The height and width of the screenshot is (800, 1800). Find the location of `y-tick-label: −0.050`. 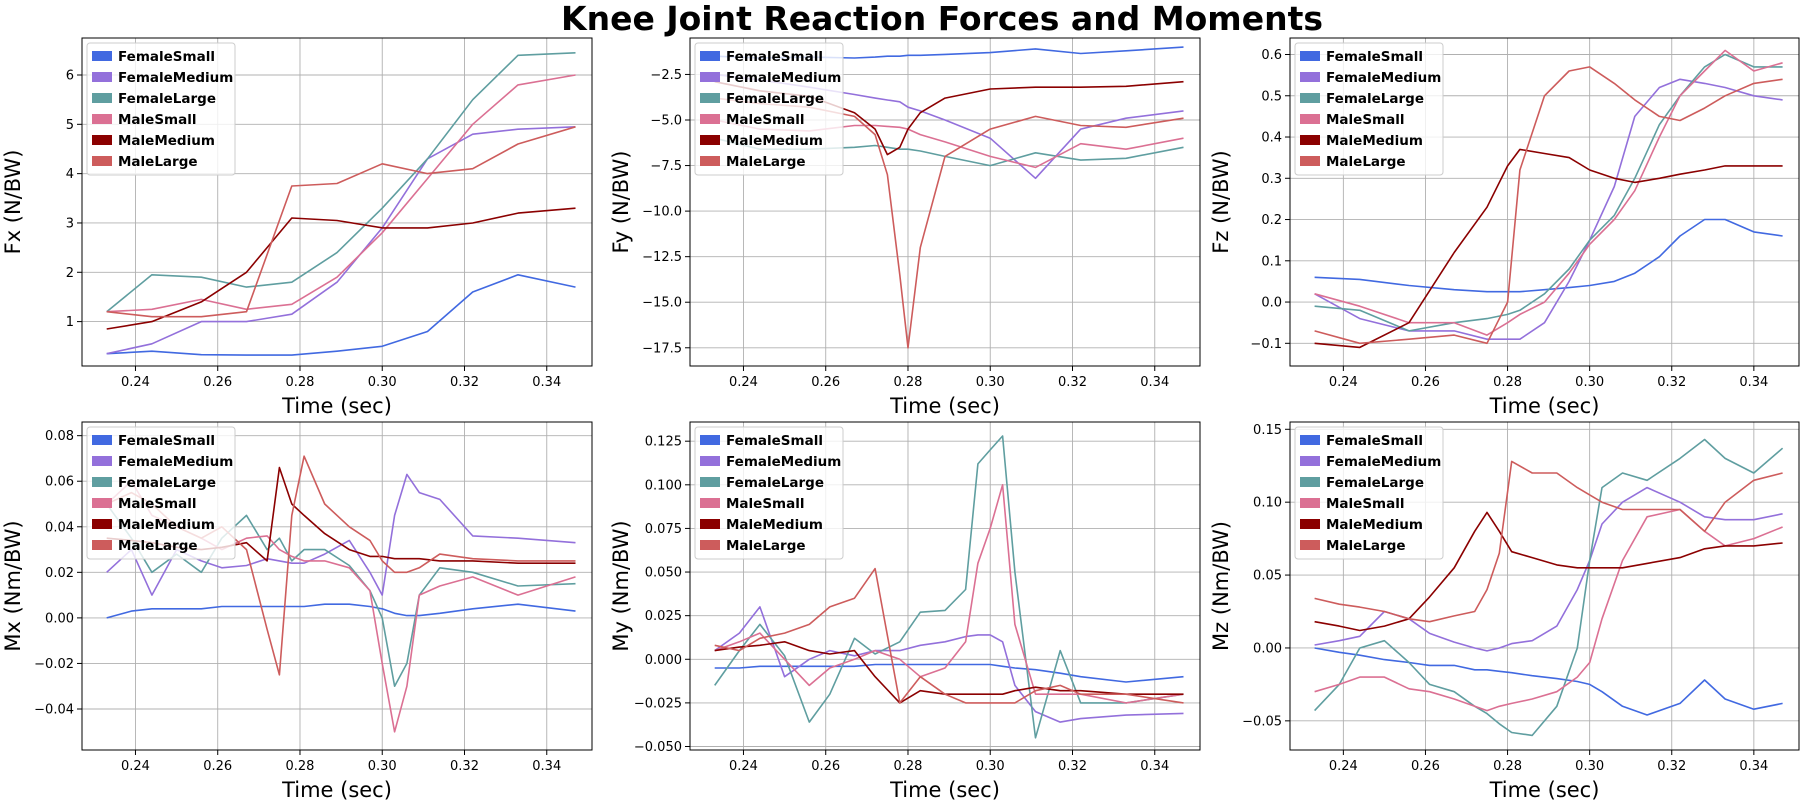

y-tick-label: −0.050 is located at coordinates (658, 747).